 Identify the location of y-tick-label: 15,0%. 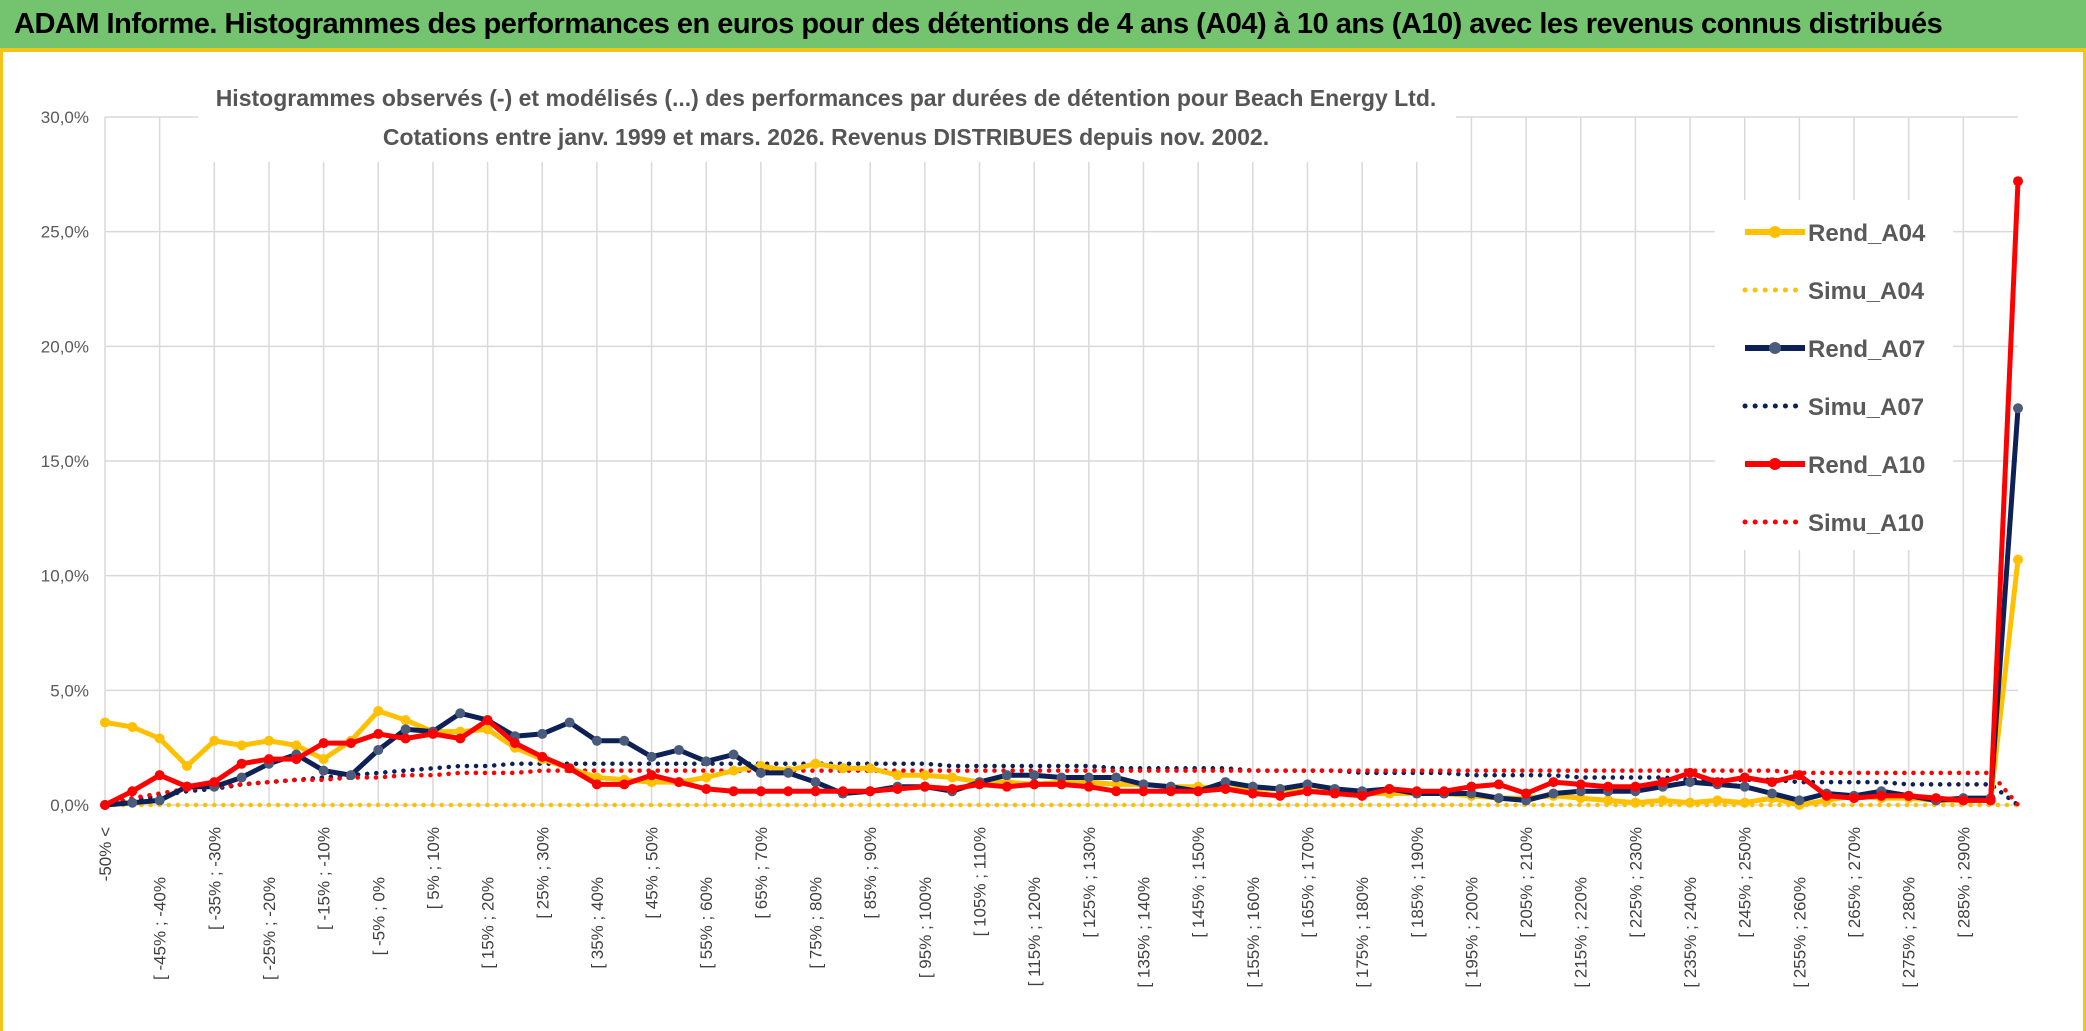
(65, 461).